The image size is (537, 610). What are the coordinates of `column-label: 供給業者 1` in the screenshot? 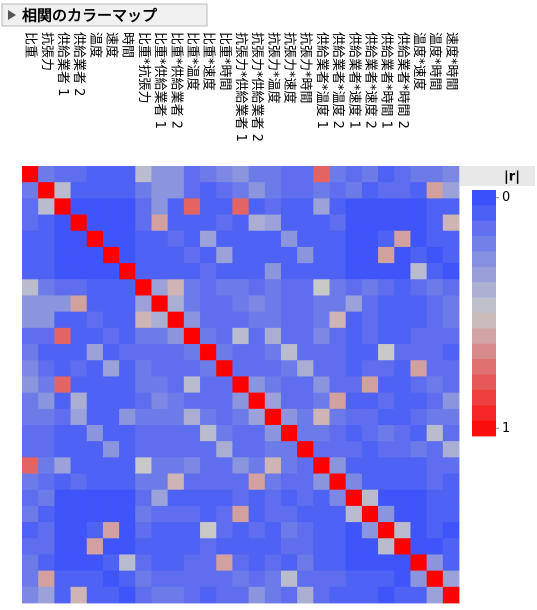 It's located at (63, 64).